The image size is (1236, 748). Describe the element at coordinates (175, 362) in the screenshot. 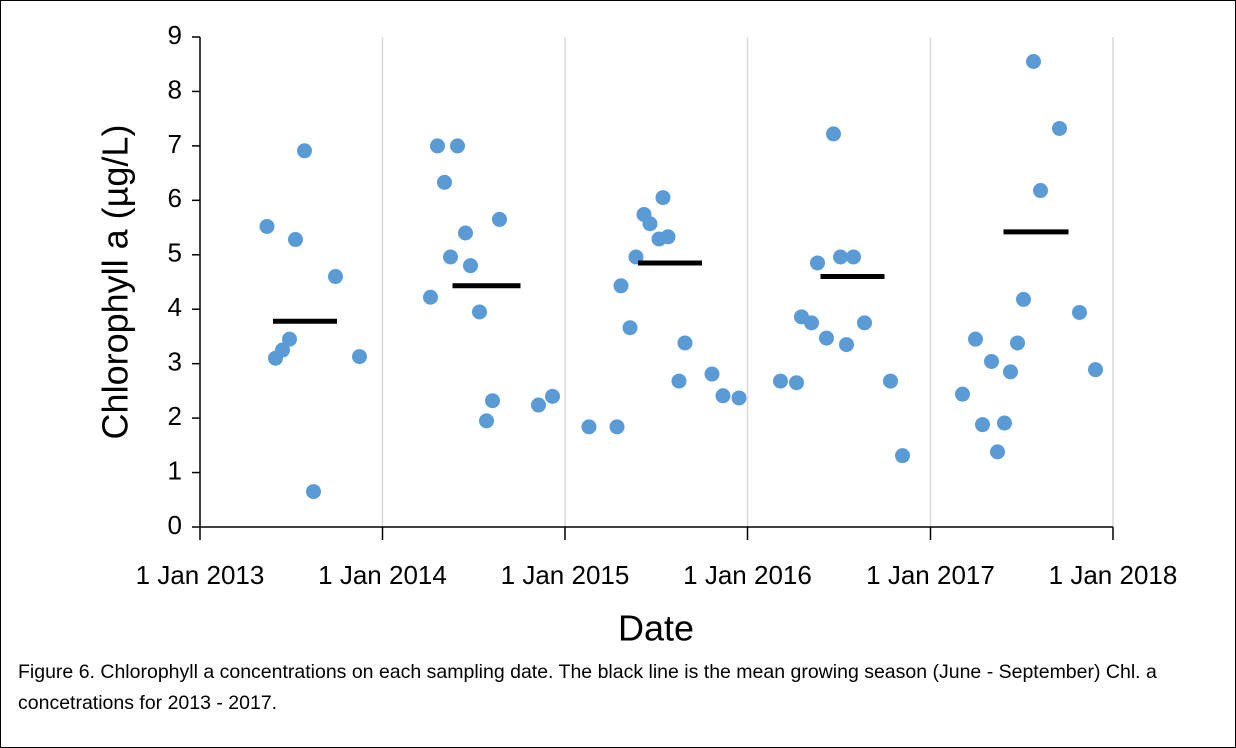

I see `y-tick-label: 3` at that location.